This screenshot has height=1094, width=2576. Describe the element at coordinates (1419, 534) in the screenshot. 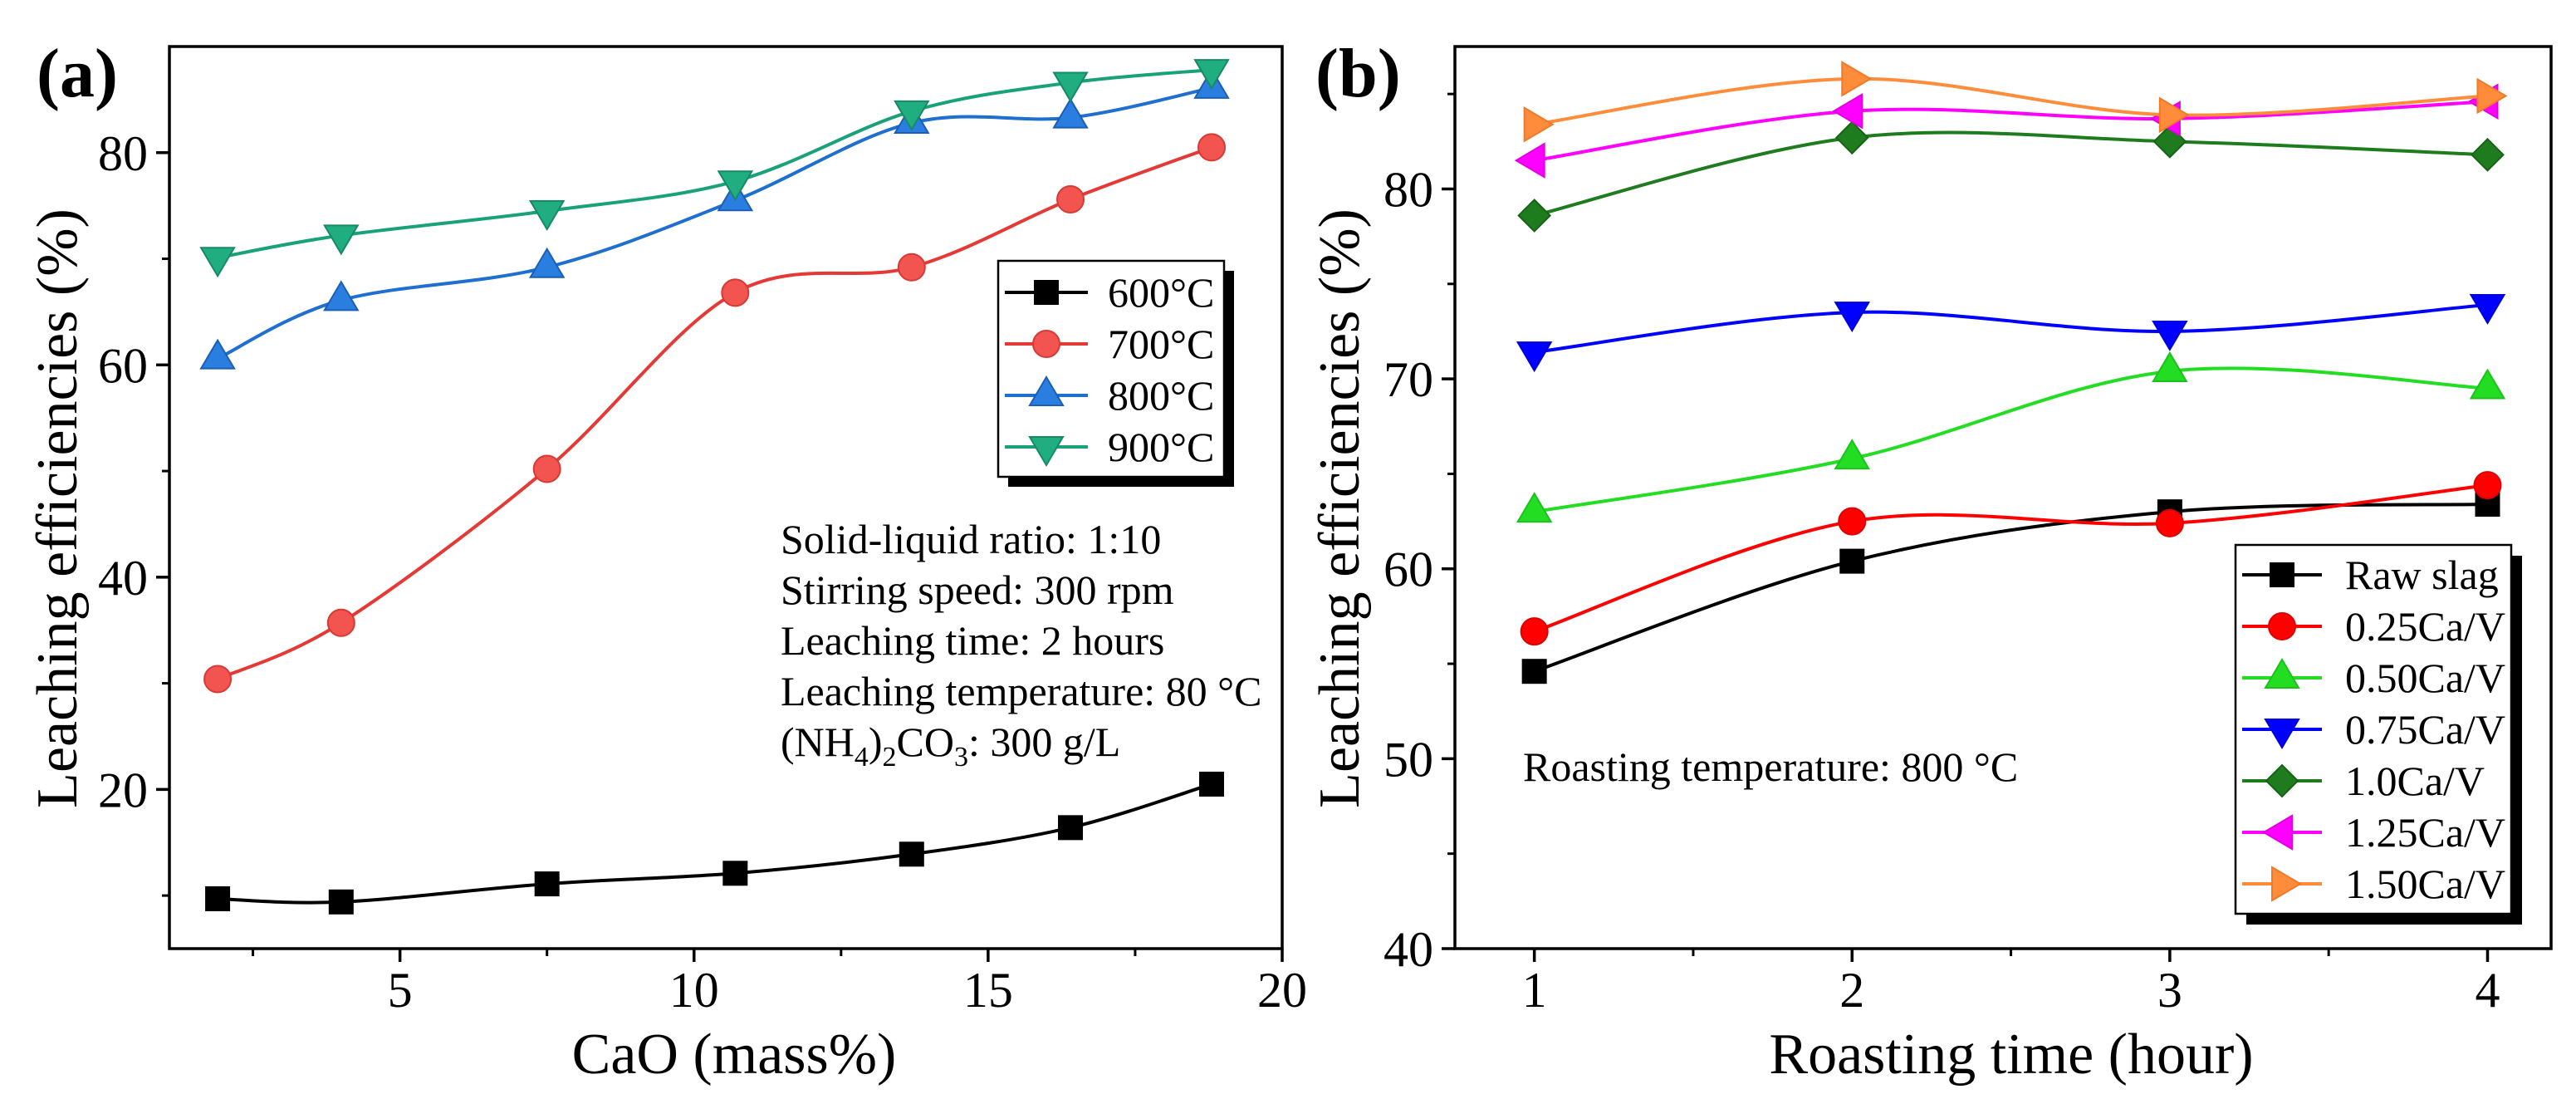

I see `y-axis: 40 50 60 70 80` at that location.